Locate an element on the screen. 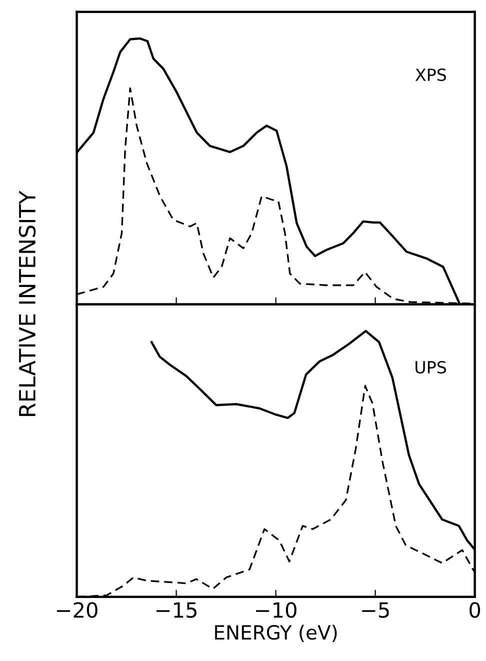 This screenshot has height=661, width=486. x-tick-label: −20 is located at coordinates (77, 610).